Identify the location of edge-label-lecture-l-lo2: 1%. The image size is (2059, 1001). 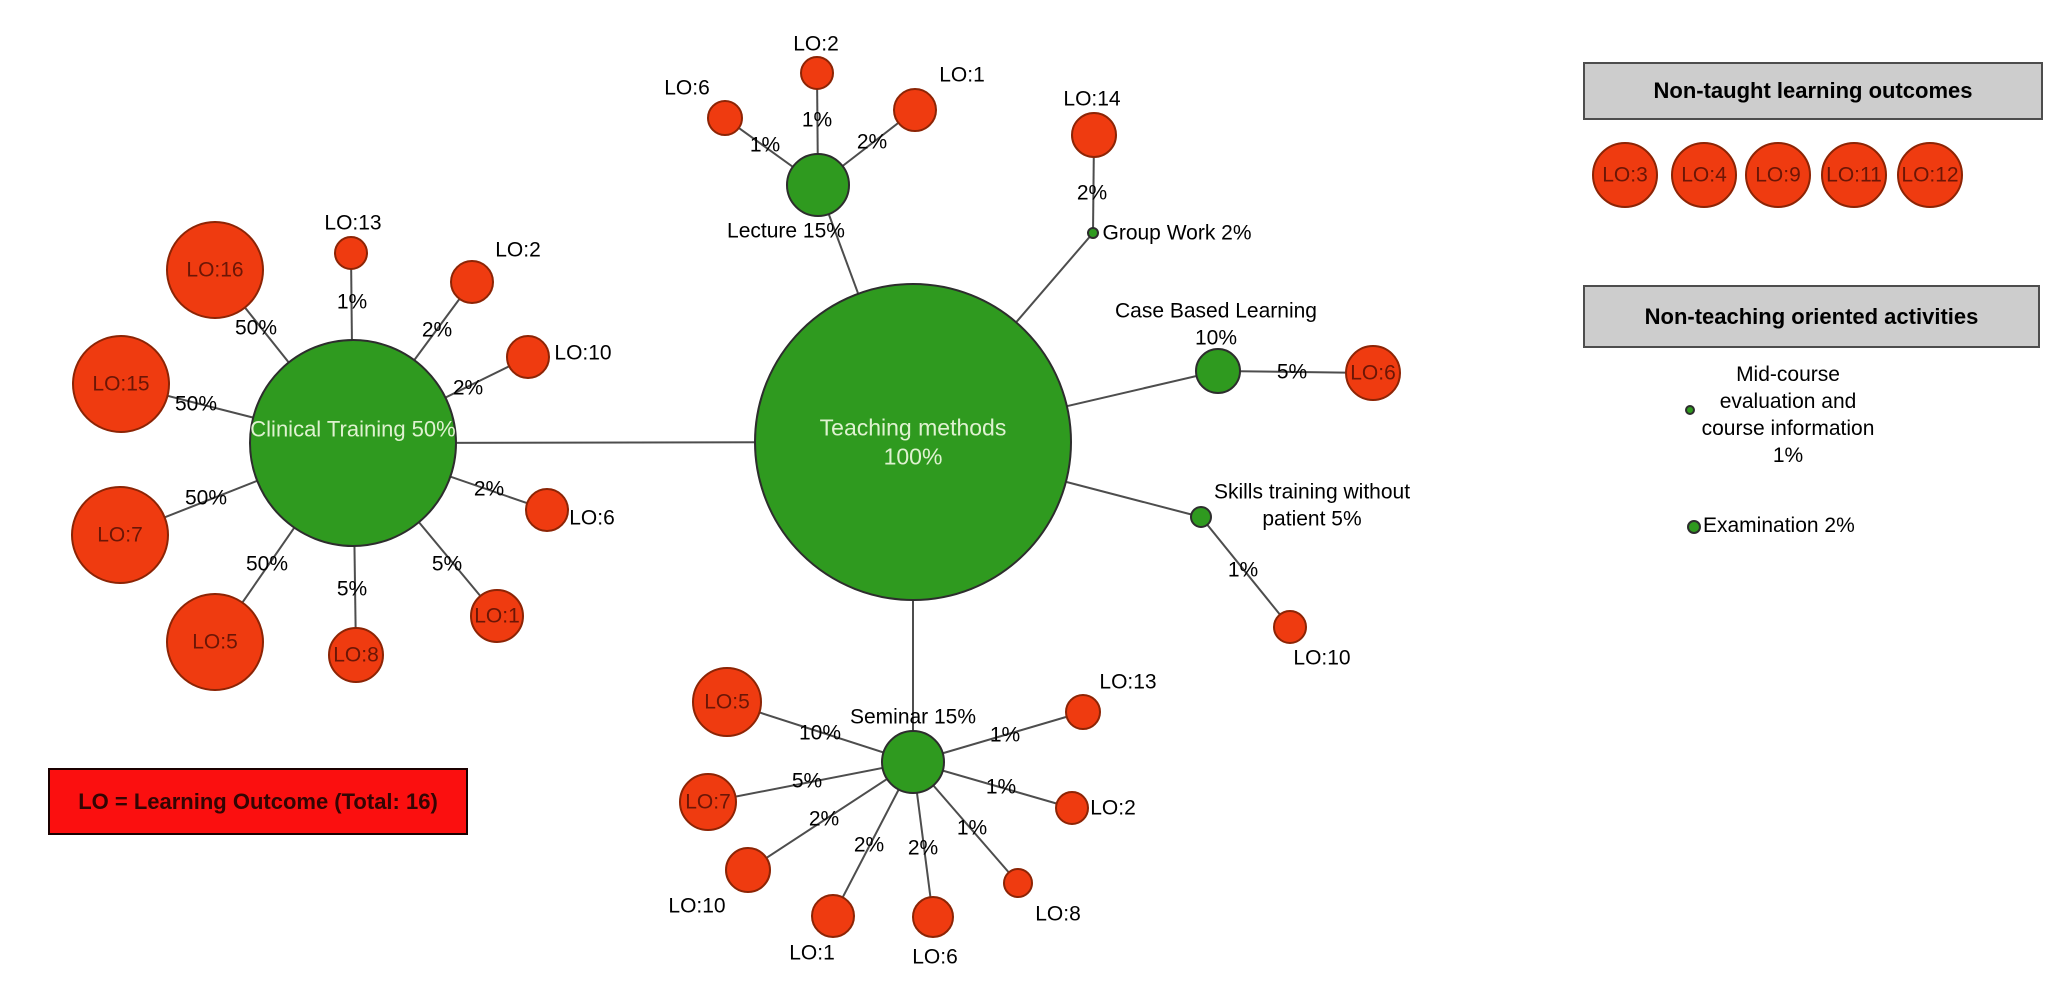
(817, 120).